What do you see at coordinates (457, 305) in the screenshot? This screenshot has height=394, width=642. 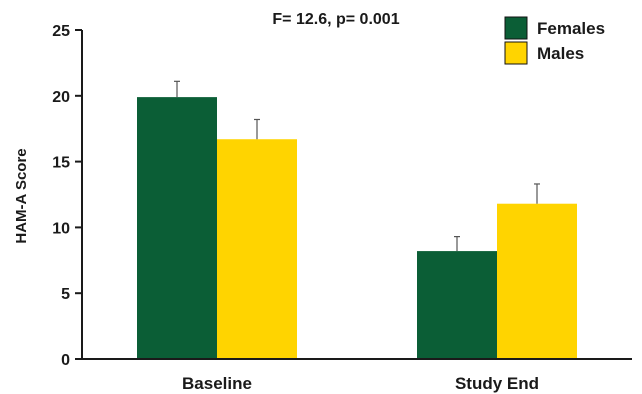 I see `bar-females-study-end` at bounding box center [457, 305].